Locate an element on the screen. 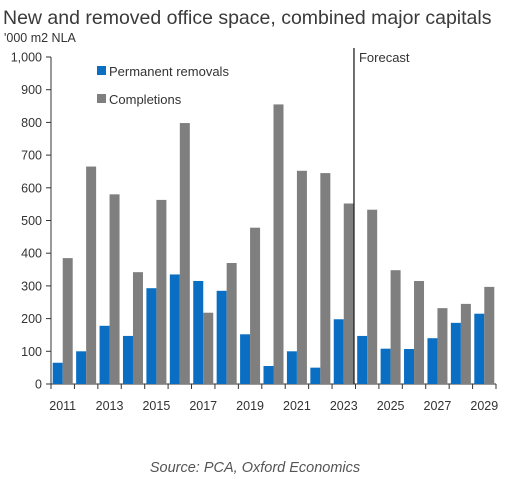 The image size is (511, 489). x-tick-label: 2023 is located at coordinates (344, 406).